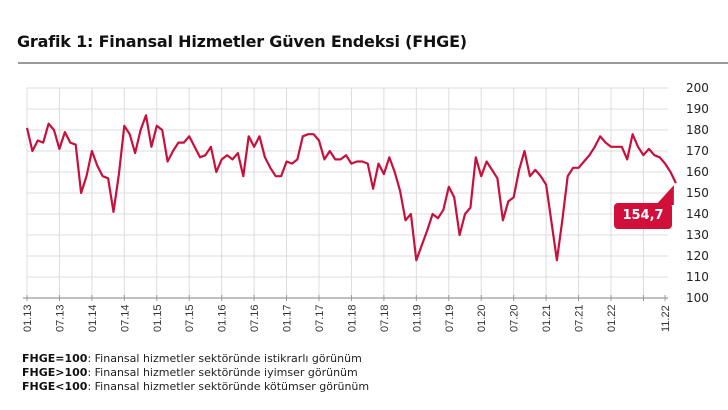 The image size is (728, 410). What do you see at coordinates (697, 235) in the screenshot?
I see `y-tick-label: 130` at bounding box center [697, 235].